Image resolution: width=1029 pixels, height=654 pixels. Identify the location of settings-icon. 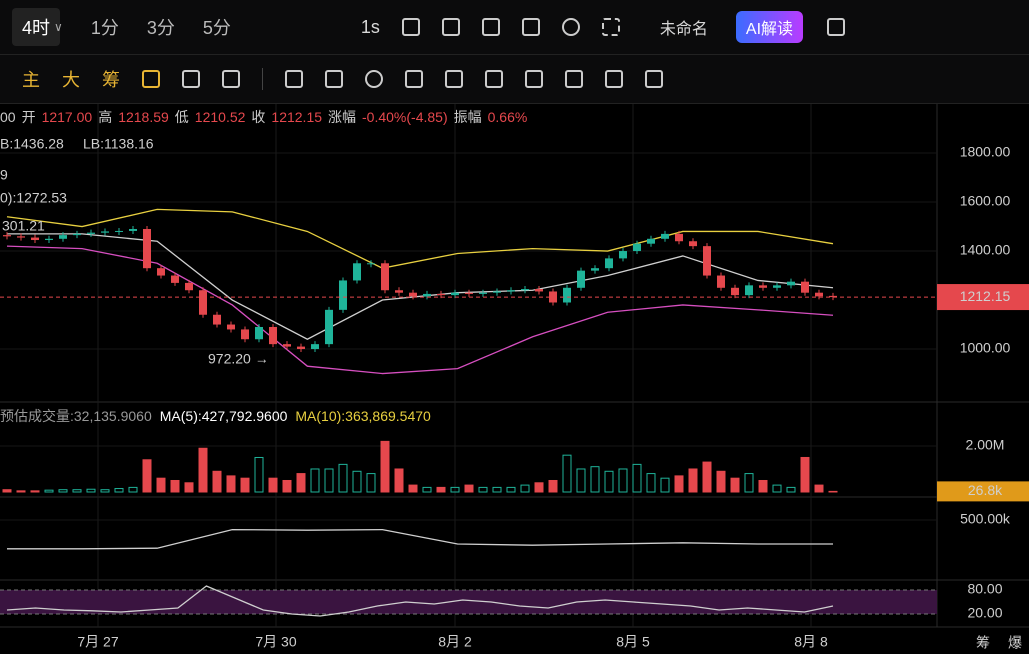
(570, 27).